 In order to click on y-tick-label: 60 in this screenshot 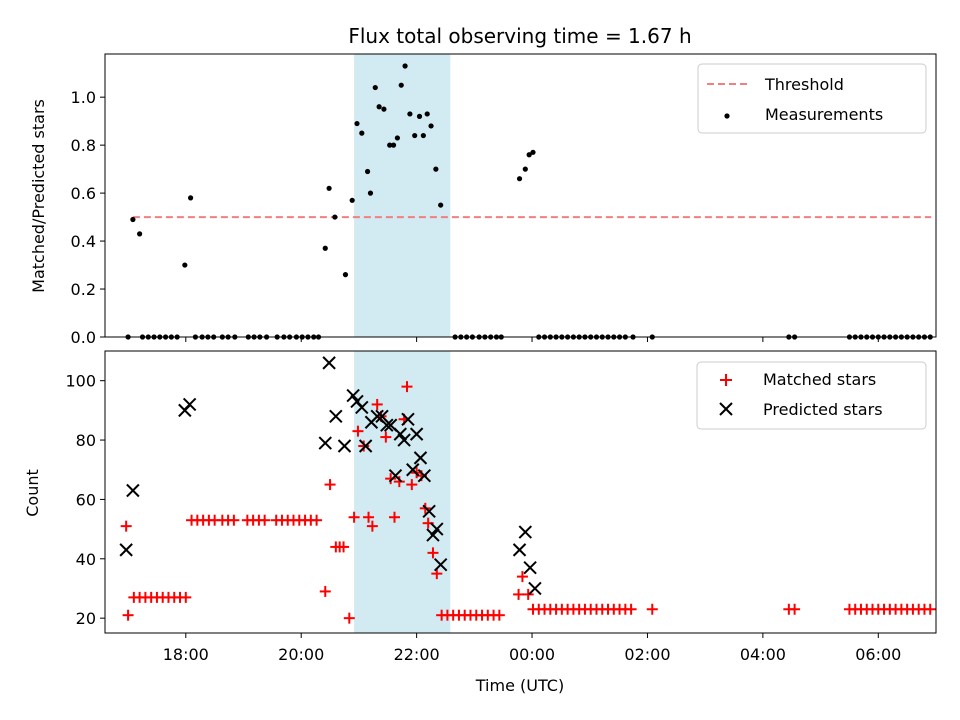, I will do `click(86, 499)`.